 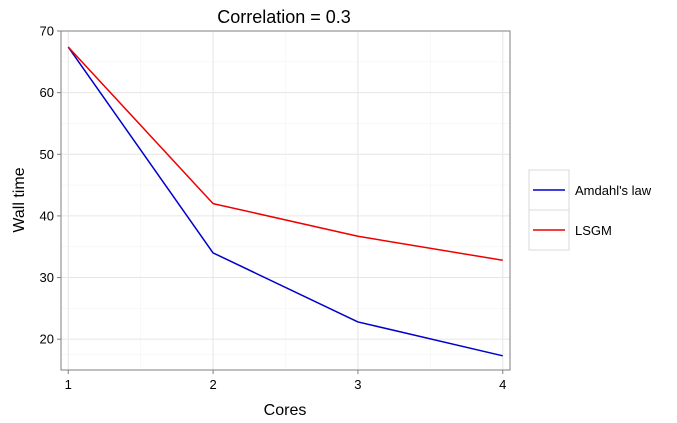 What do you see at coordinates (285, 381) in the screenshot?
I see `x-axis: 1 2 3 4` at bounding box center [285, 381].